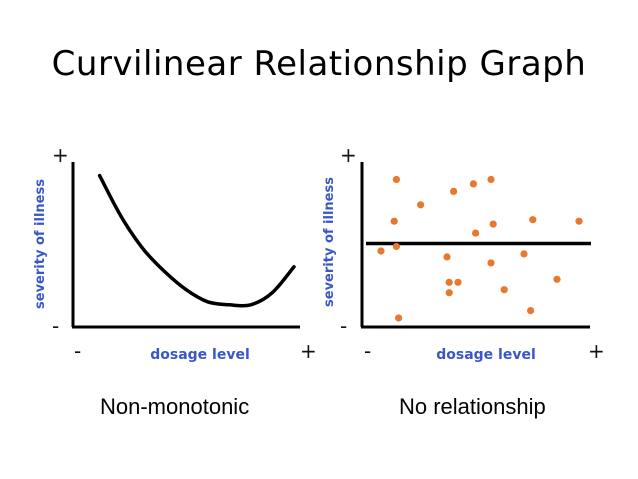 The height and width of the screenshot is (479, 638). I want to click on caption-no-relationship: No relationship, so click(472, 406).